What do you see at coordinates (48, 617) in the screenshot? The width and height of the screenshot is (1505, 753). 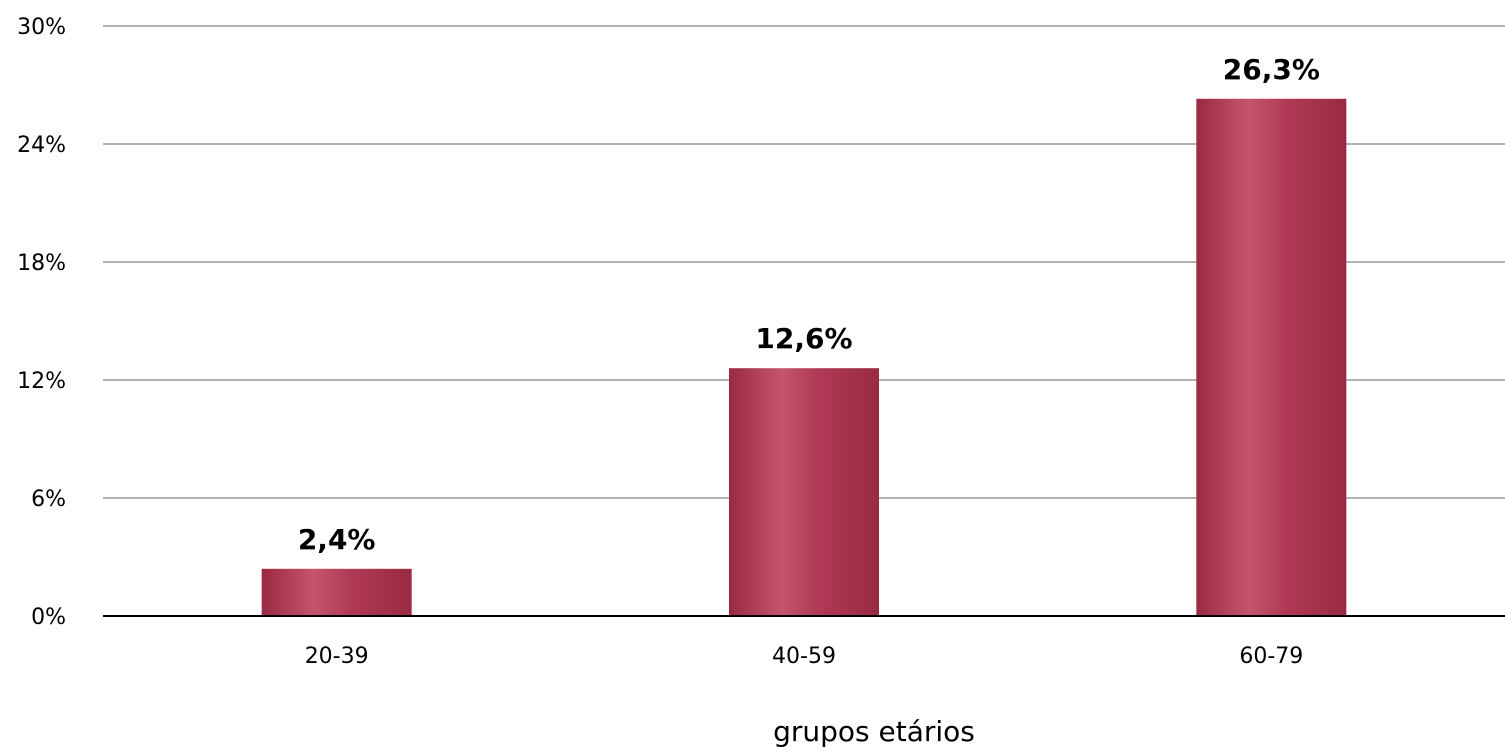 I see `y-tick-label: 0%` at bounding box center [48, 617].